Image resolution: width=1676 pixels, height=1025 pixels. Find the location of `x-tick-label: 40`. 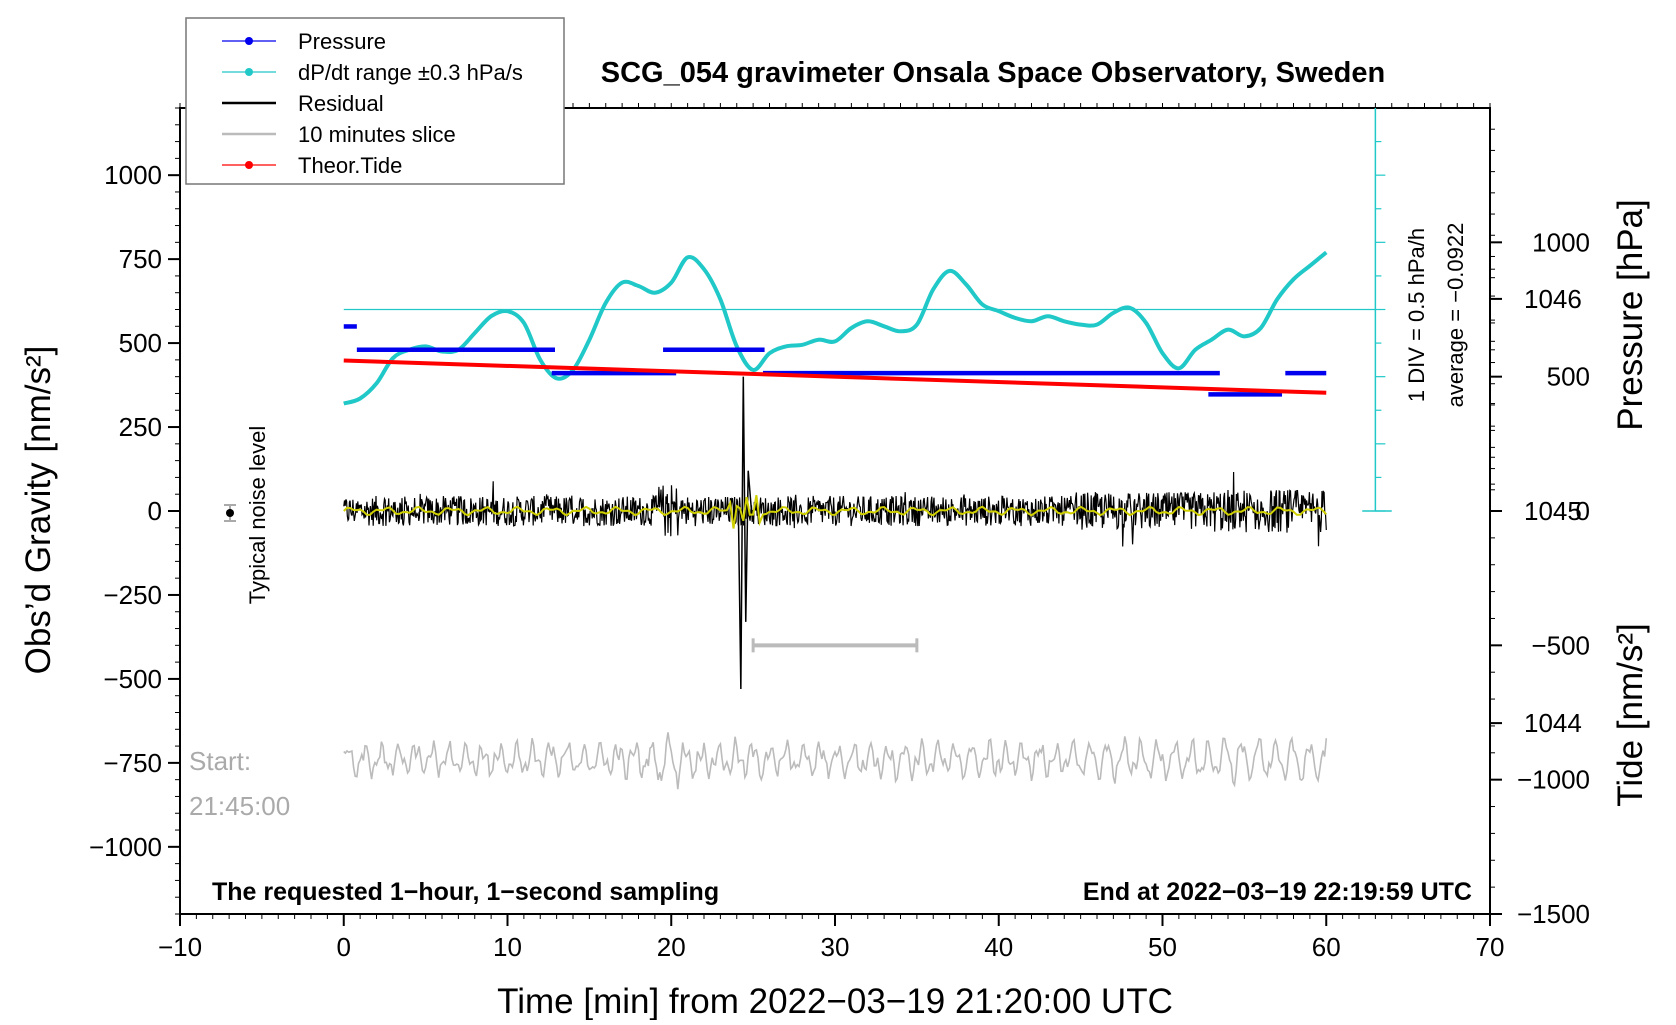

x-tick-label: 40 is located at coordinates (998, 947).